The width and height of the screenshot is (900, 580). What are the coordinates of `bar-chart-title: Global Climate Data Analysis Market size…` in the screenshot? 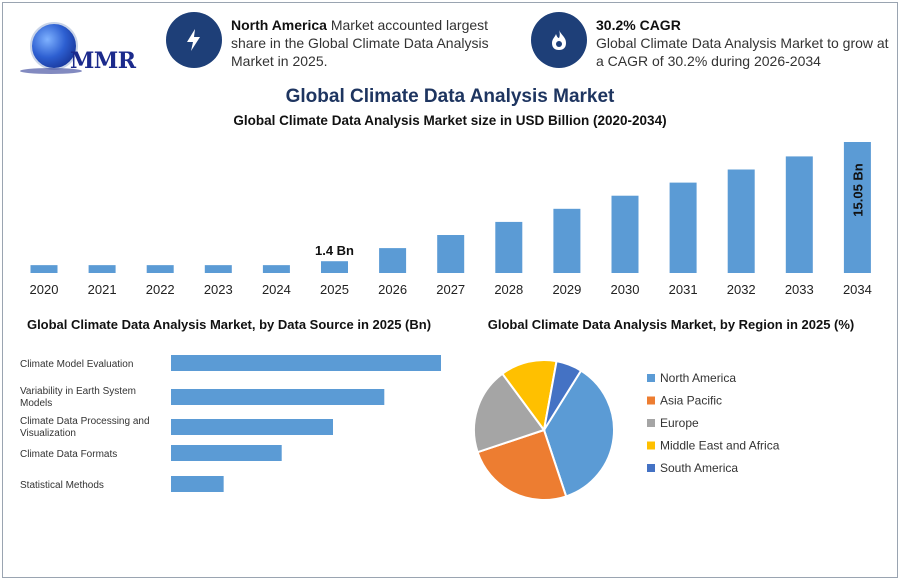 It's located at (450, 120).